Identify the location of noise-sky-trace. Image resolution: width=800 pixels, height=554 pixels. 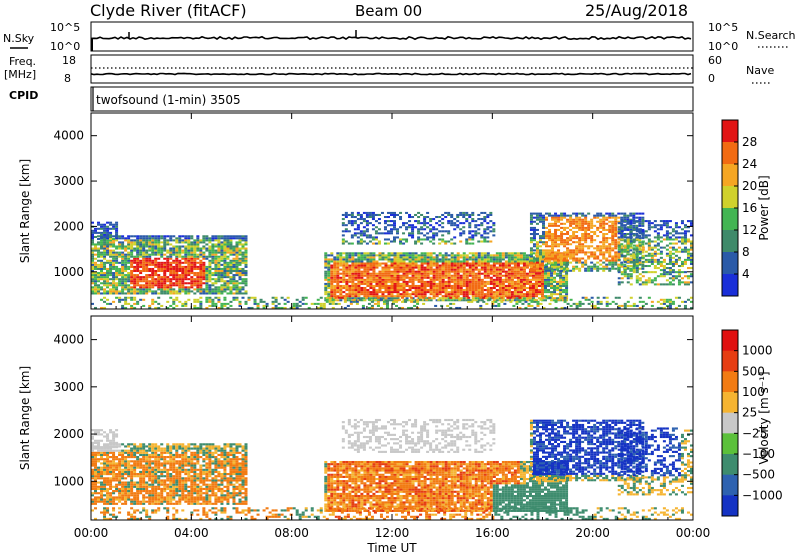
(391, 38).